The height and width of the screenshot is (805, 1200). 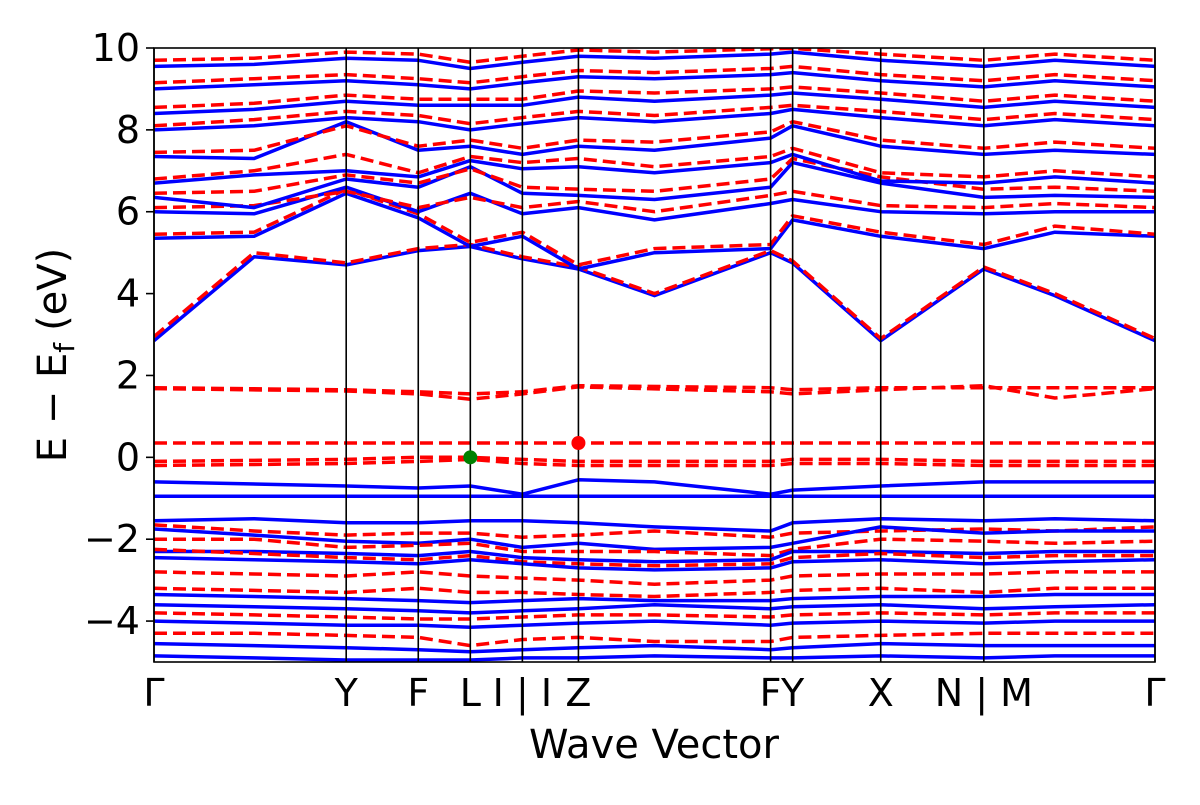 What do you see at coordinates (346, 693) in the screenshot?
I see `kpoint-label-1: Y` at bounding box center [346, 693].